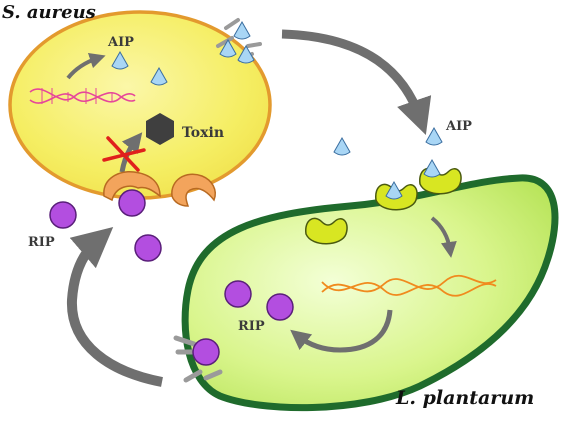 This screenshot has height=425, width=567. I want to click on arrow-dna-to-aip, so click(86, 66).